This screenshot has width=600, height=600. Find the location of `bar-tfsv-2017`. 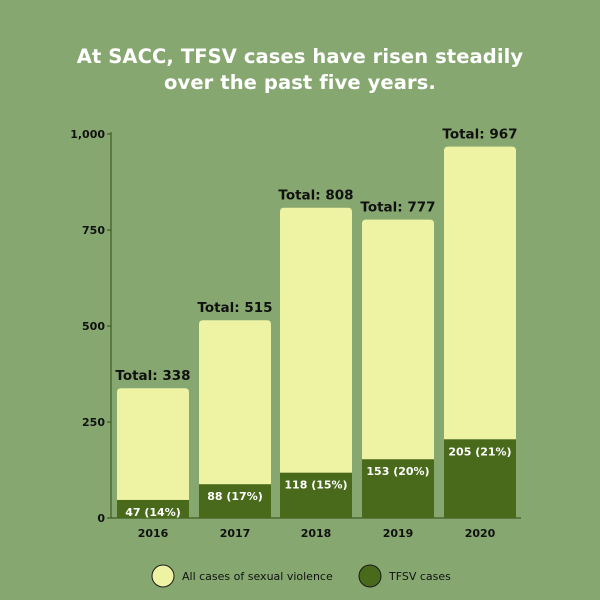

bar-tfsv-2017 is located at coordinates (235, 501).